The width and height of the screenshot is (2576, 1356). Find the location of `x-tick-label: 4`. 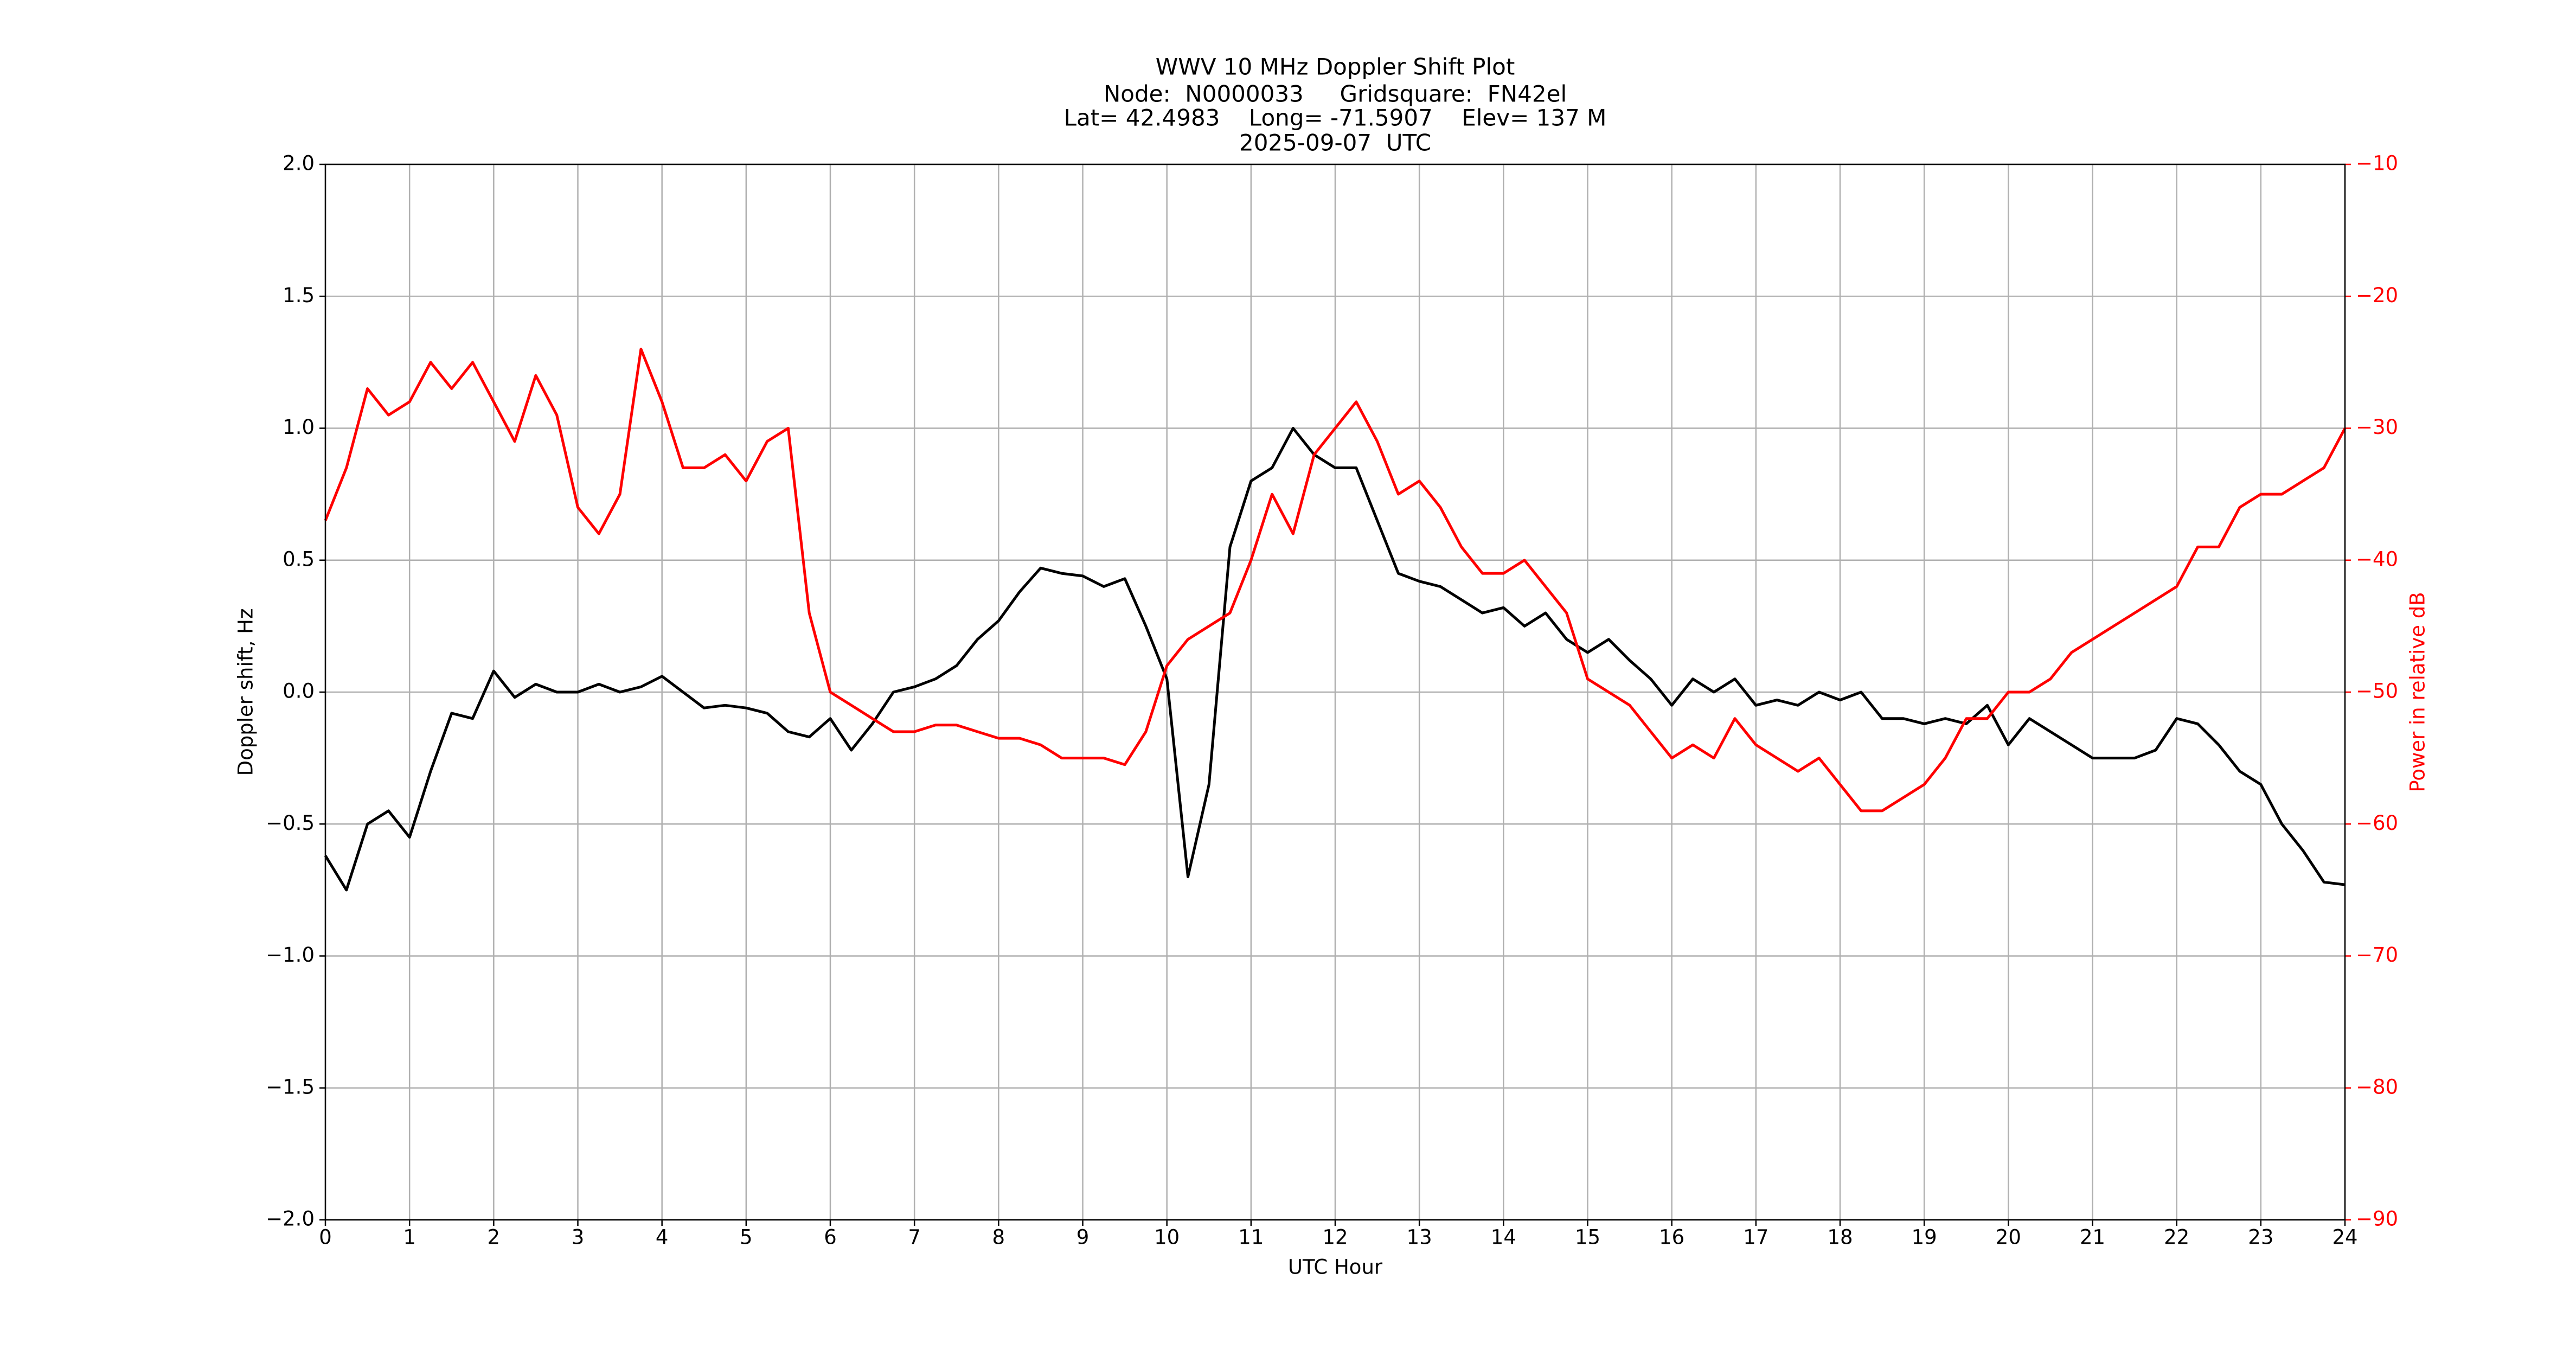

x-tick-label: 4 is located at coordinates (662, 1237).